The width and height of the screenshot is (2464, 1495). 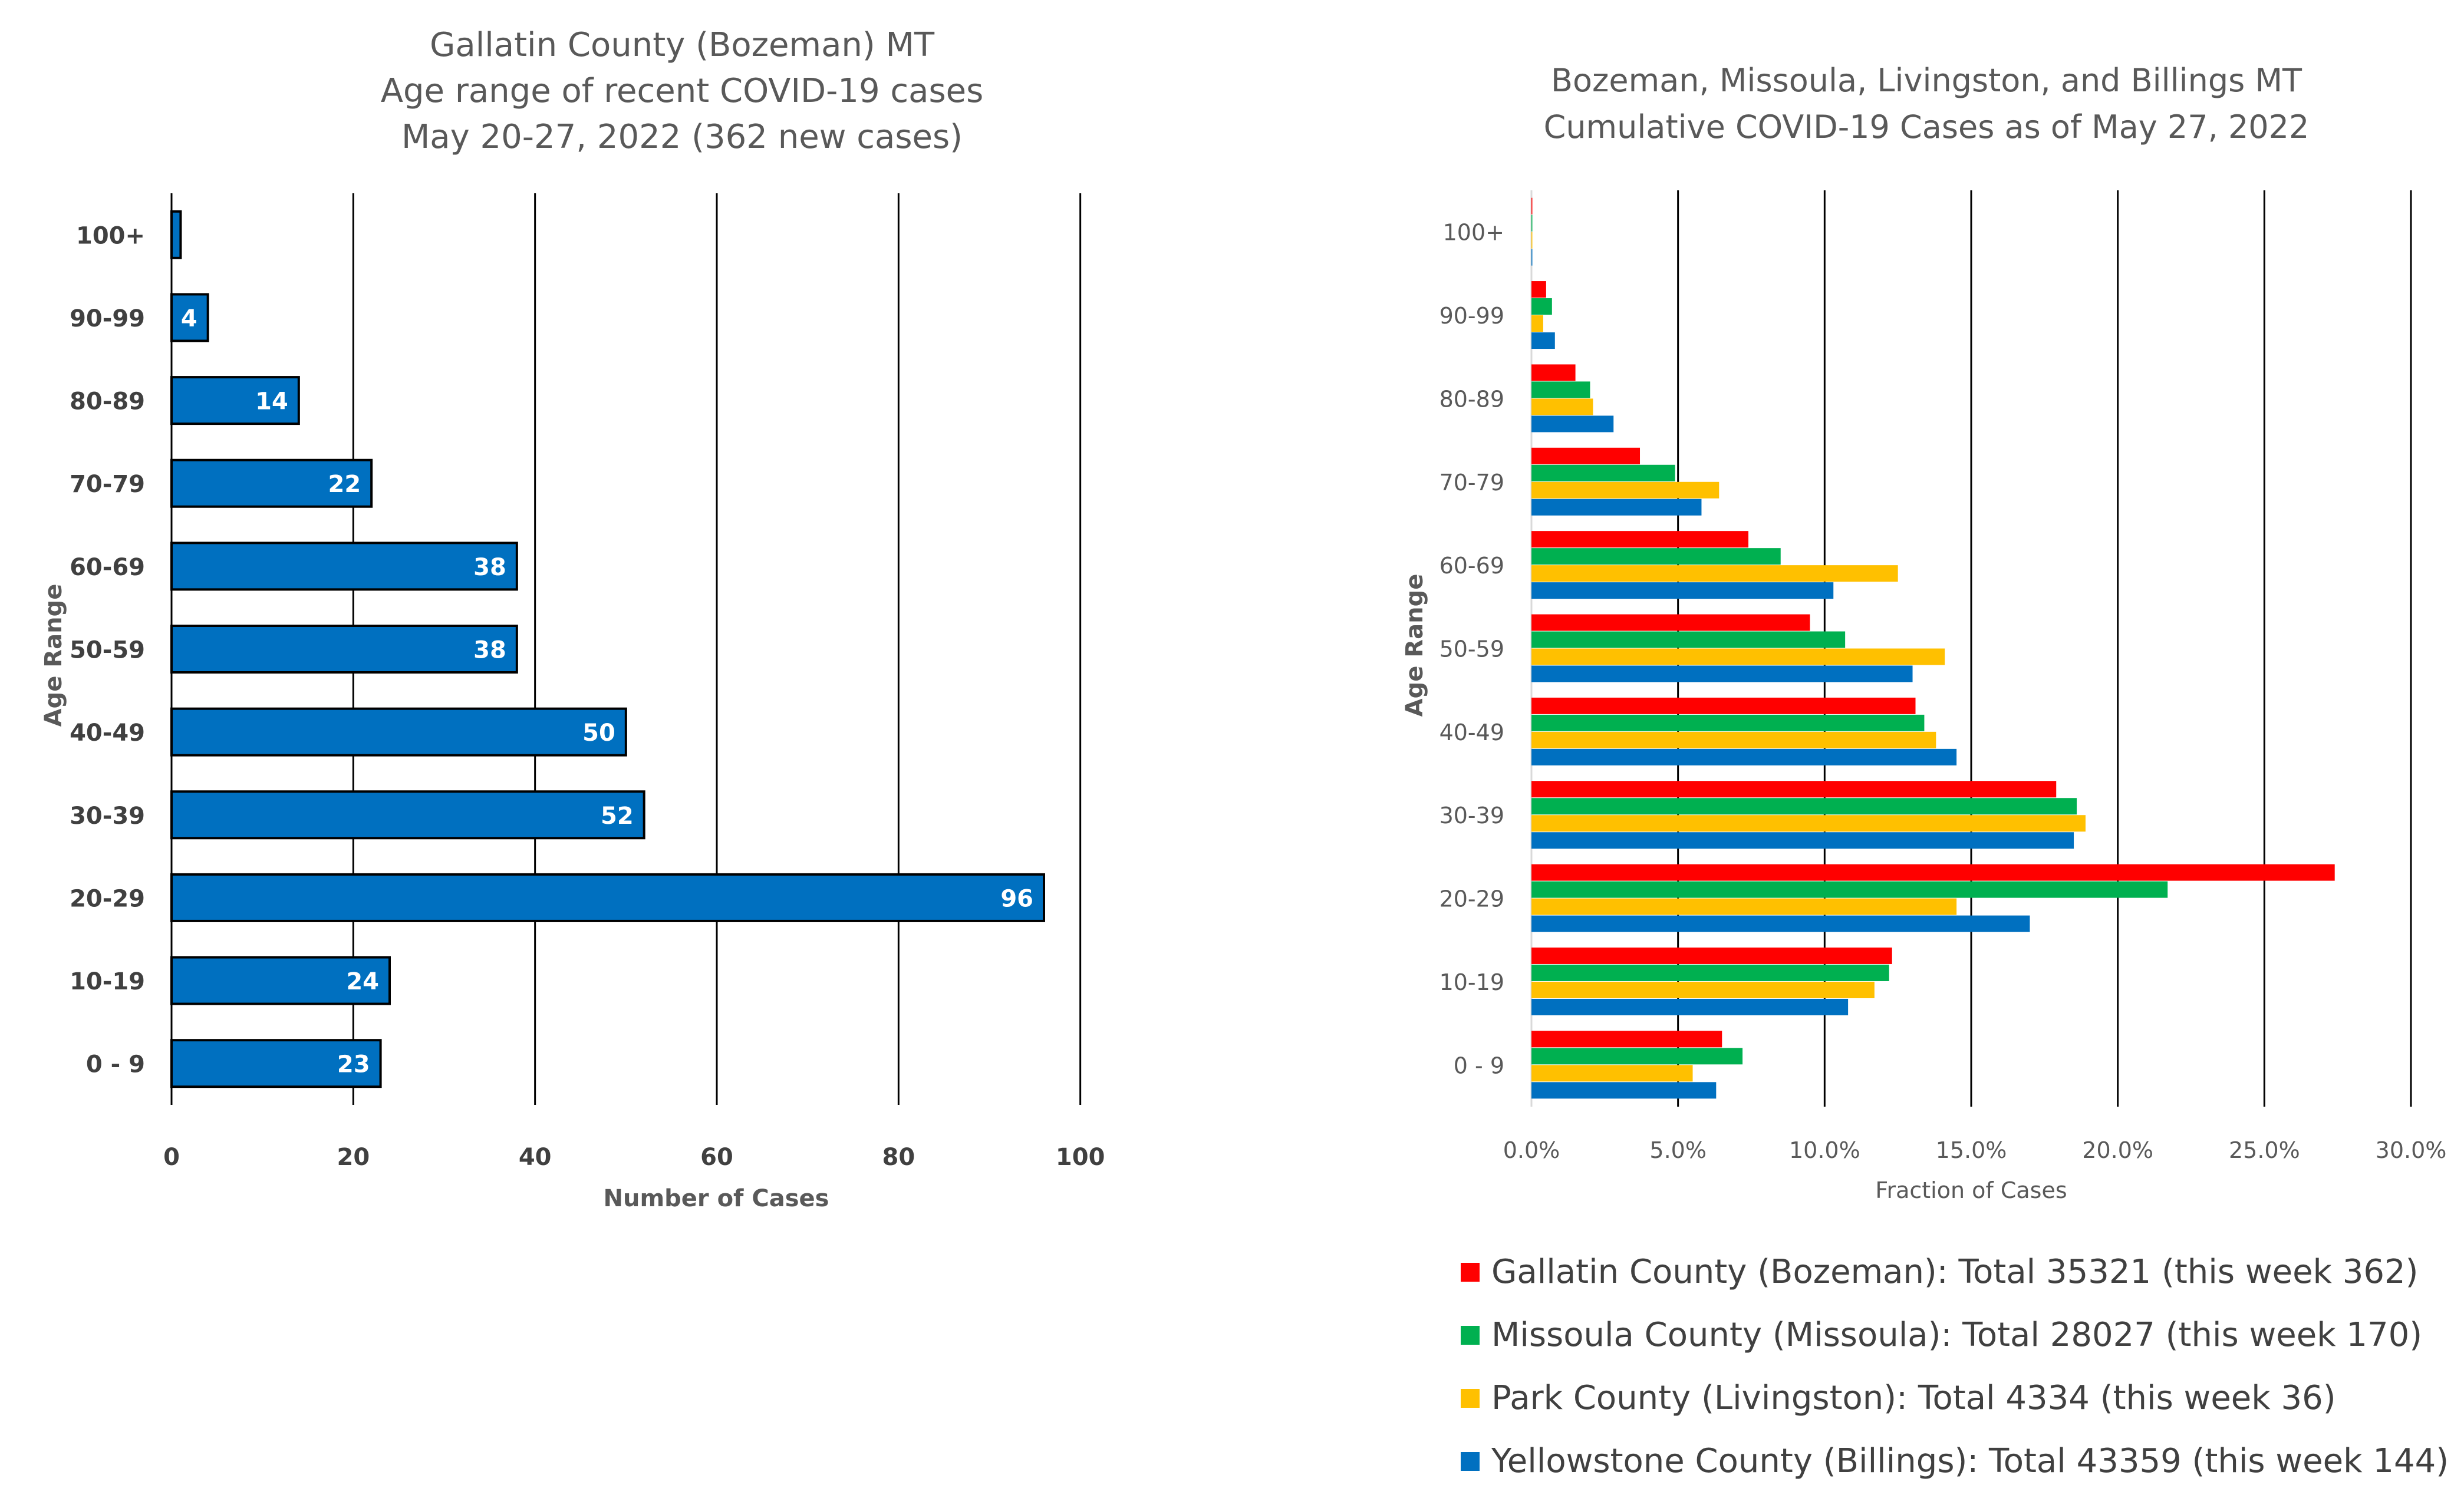 I want to click on chart1-y-tick-label: 80-89, so click(x=107, y=402).